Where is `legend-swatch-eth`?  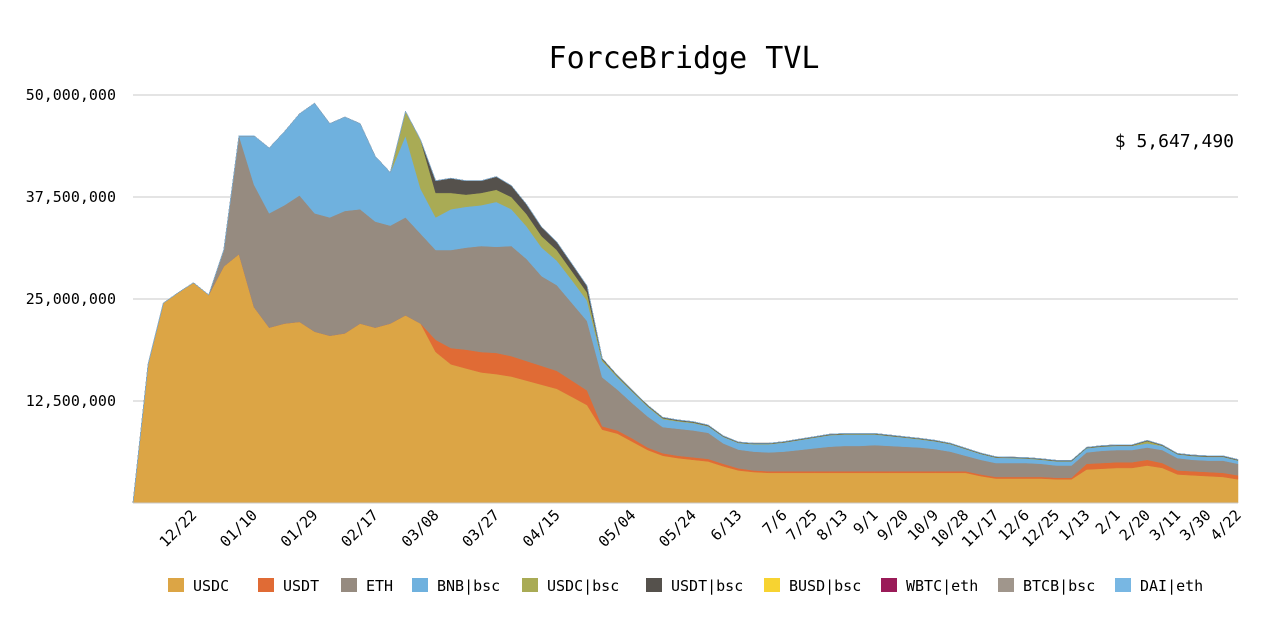 legend-swatch-eth is located at coordinates (349, 585).